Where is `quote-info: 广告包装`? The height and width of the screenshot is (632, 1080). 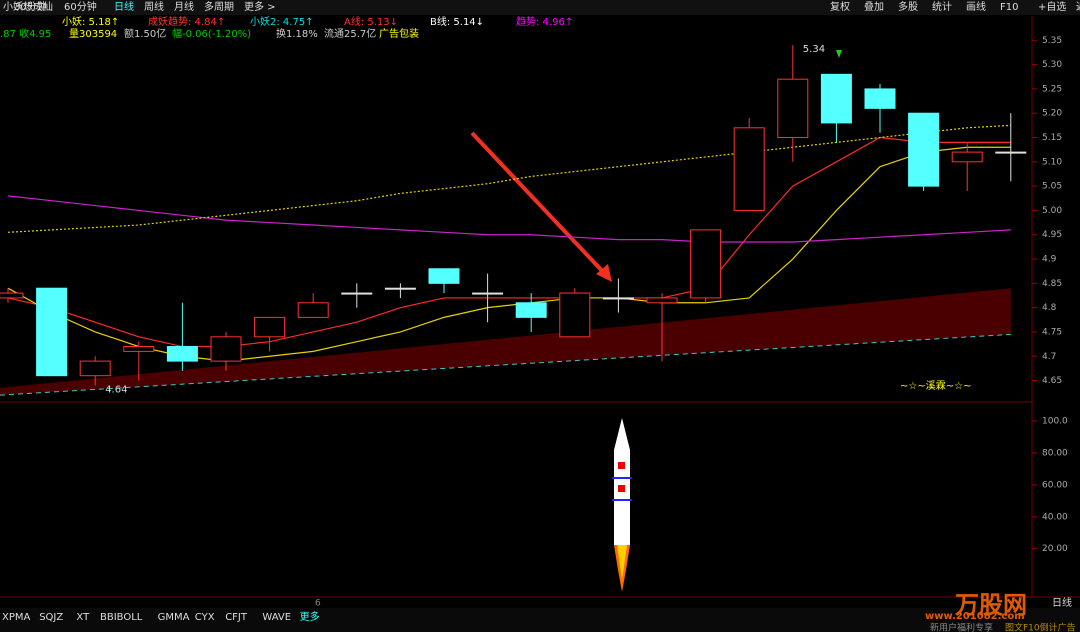
quote-info: 广告包装 is located at coordinates (399, 33).